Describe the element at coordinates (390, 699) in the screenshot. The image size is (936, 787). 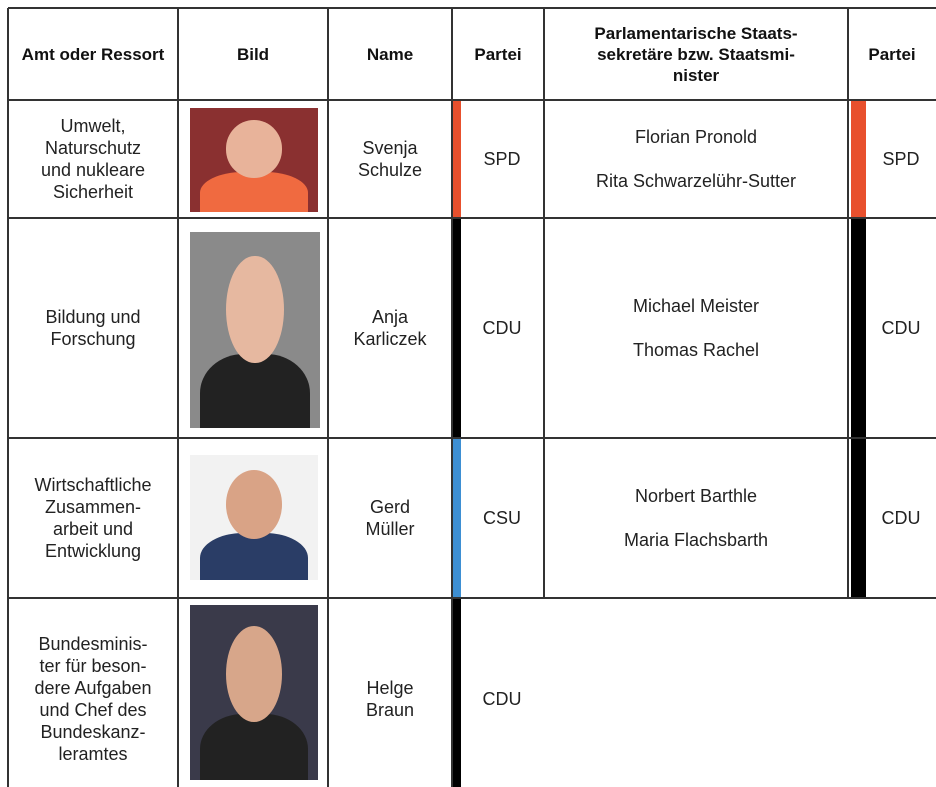
I see `name-cell: Helge Braun` at that location.